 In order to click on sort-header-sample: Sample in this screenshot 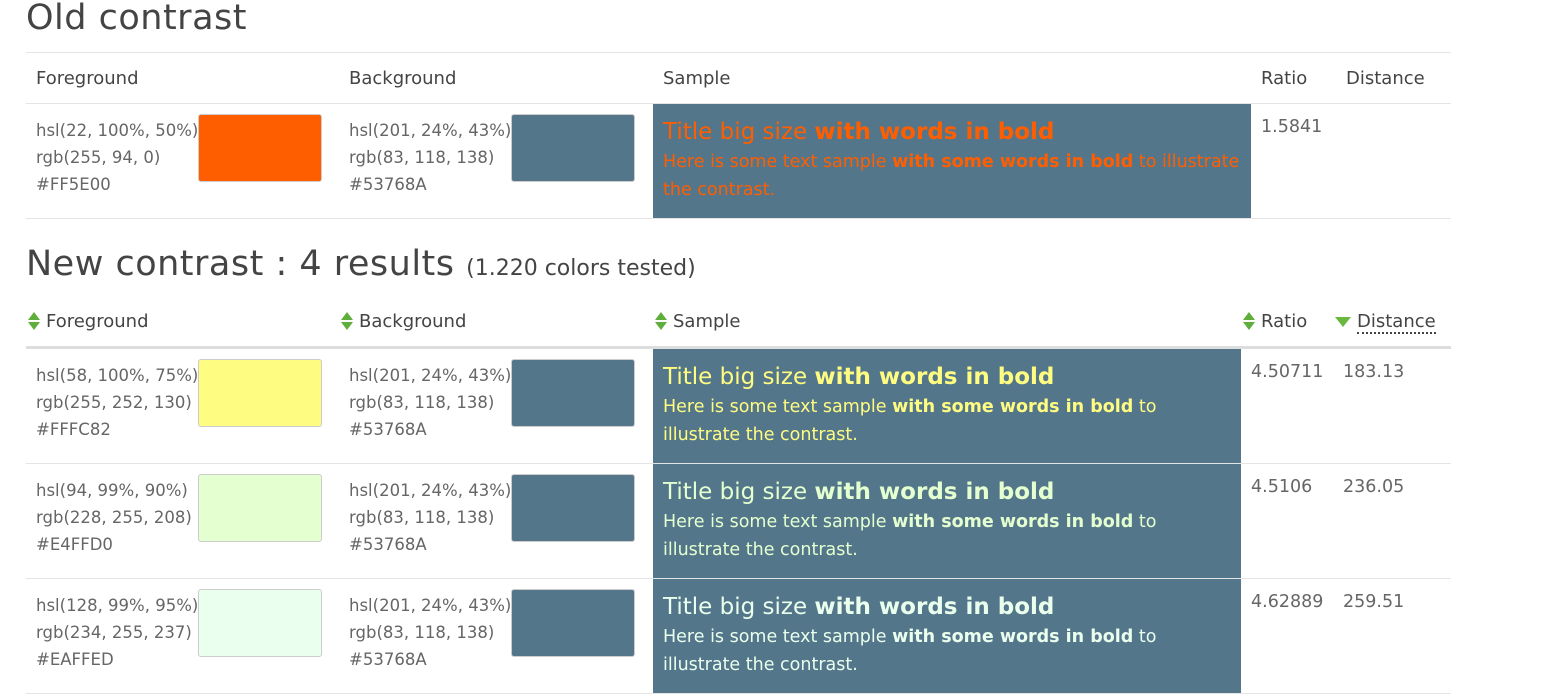, I will do `click(947, 322)`.